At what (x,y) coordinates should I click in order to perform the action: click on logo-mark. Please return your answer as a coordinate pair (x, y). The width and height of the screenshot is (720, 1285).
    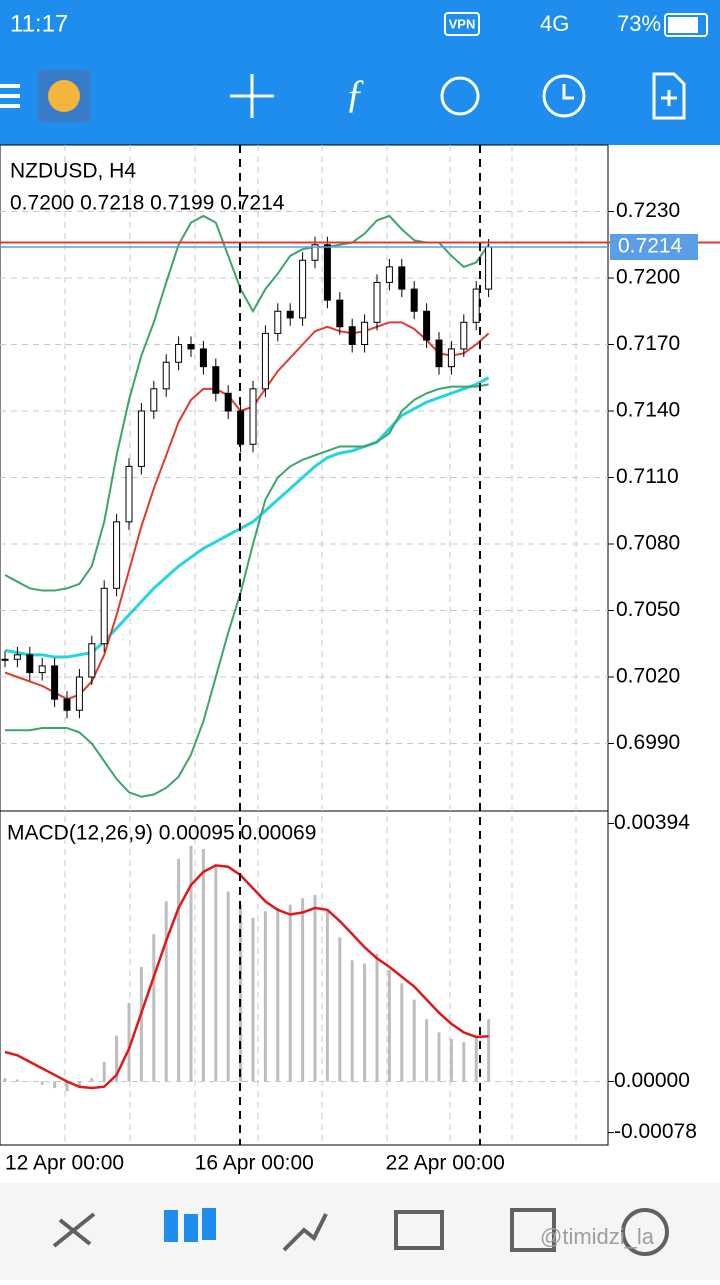
    Looking at the image, I should click on (64, 96).